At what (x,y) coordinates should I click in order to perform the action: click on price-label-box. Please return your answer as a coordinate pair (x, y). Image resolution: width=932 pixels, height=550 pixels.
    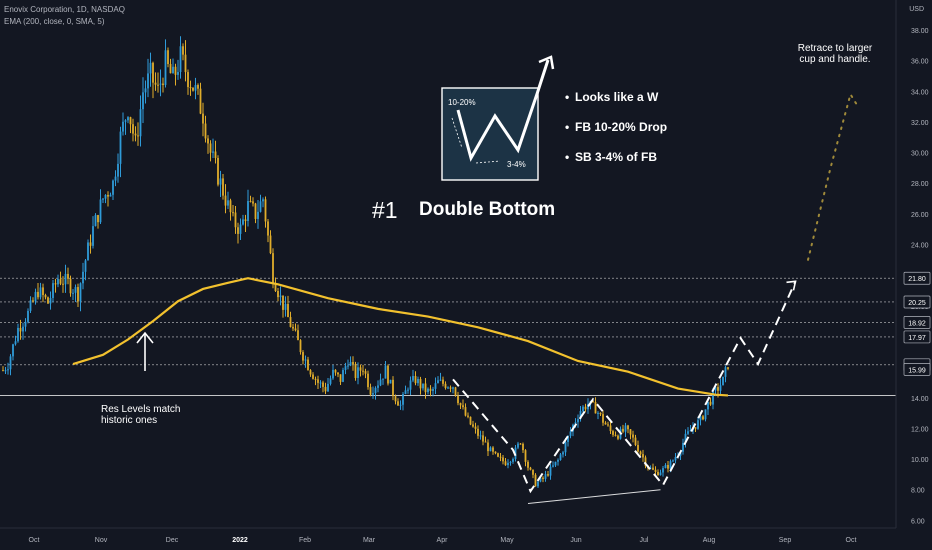
    Looking at the image, I should click on (917, 369).